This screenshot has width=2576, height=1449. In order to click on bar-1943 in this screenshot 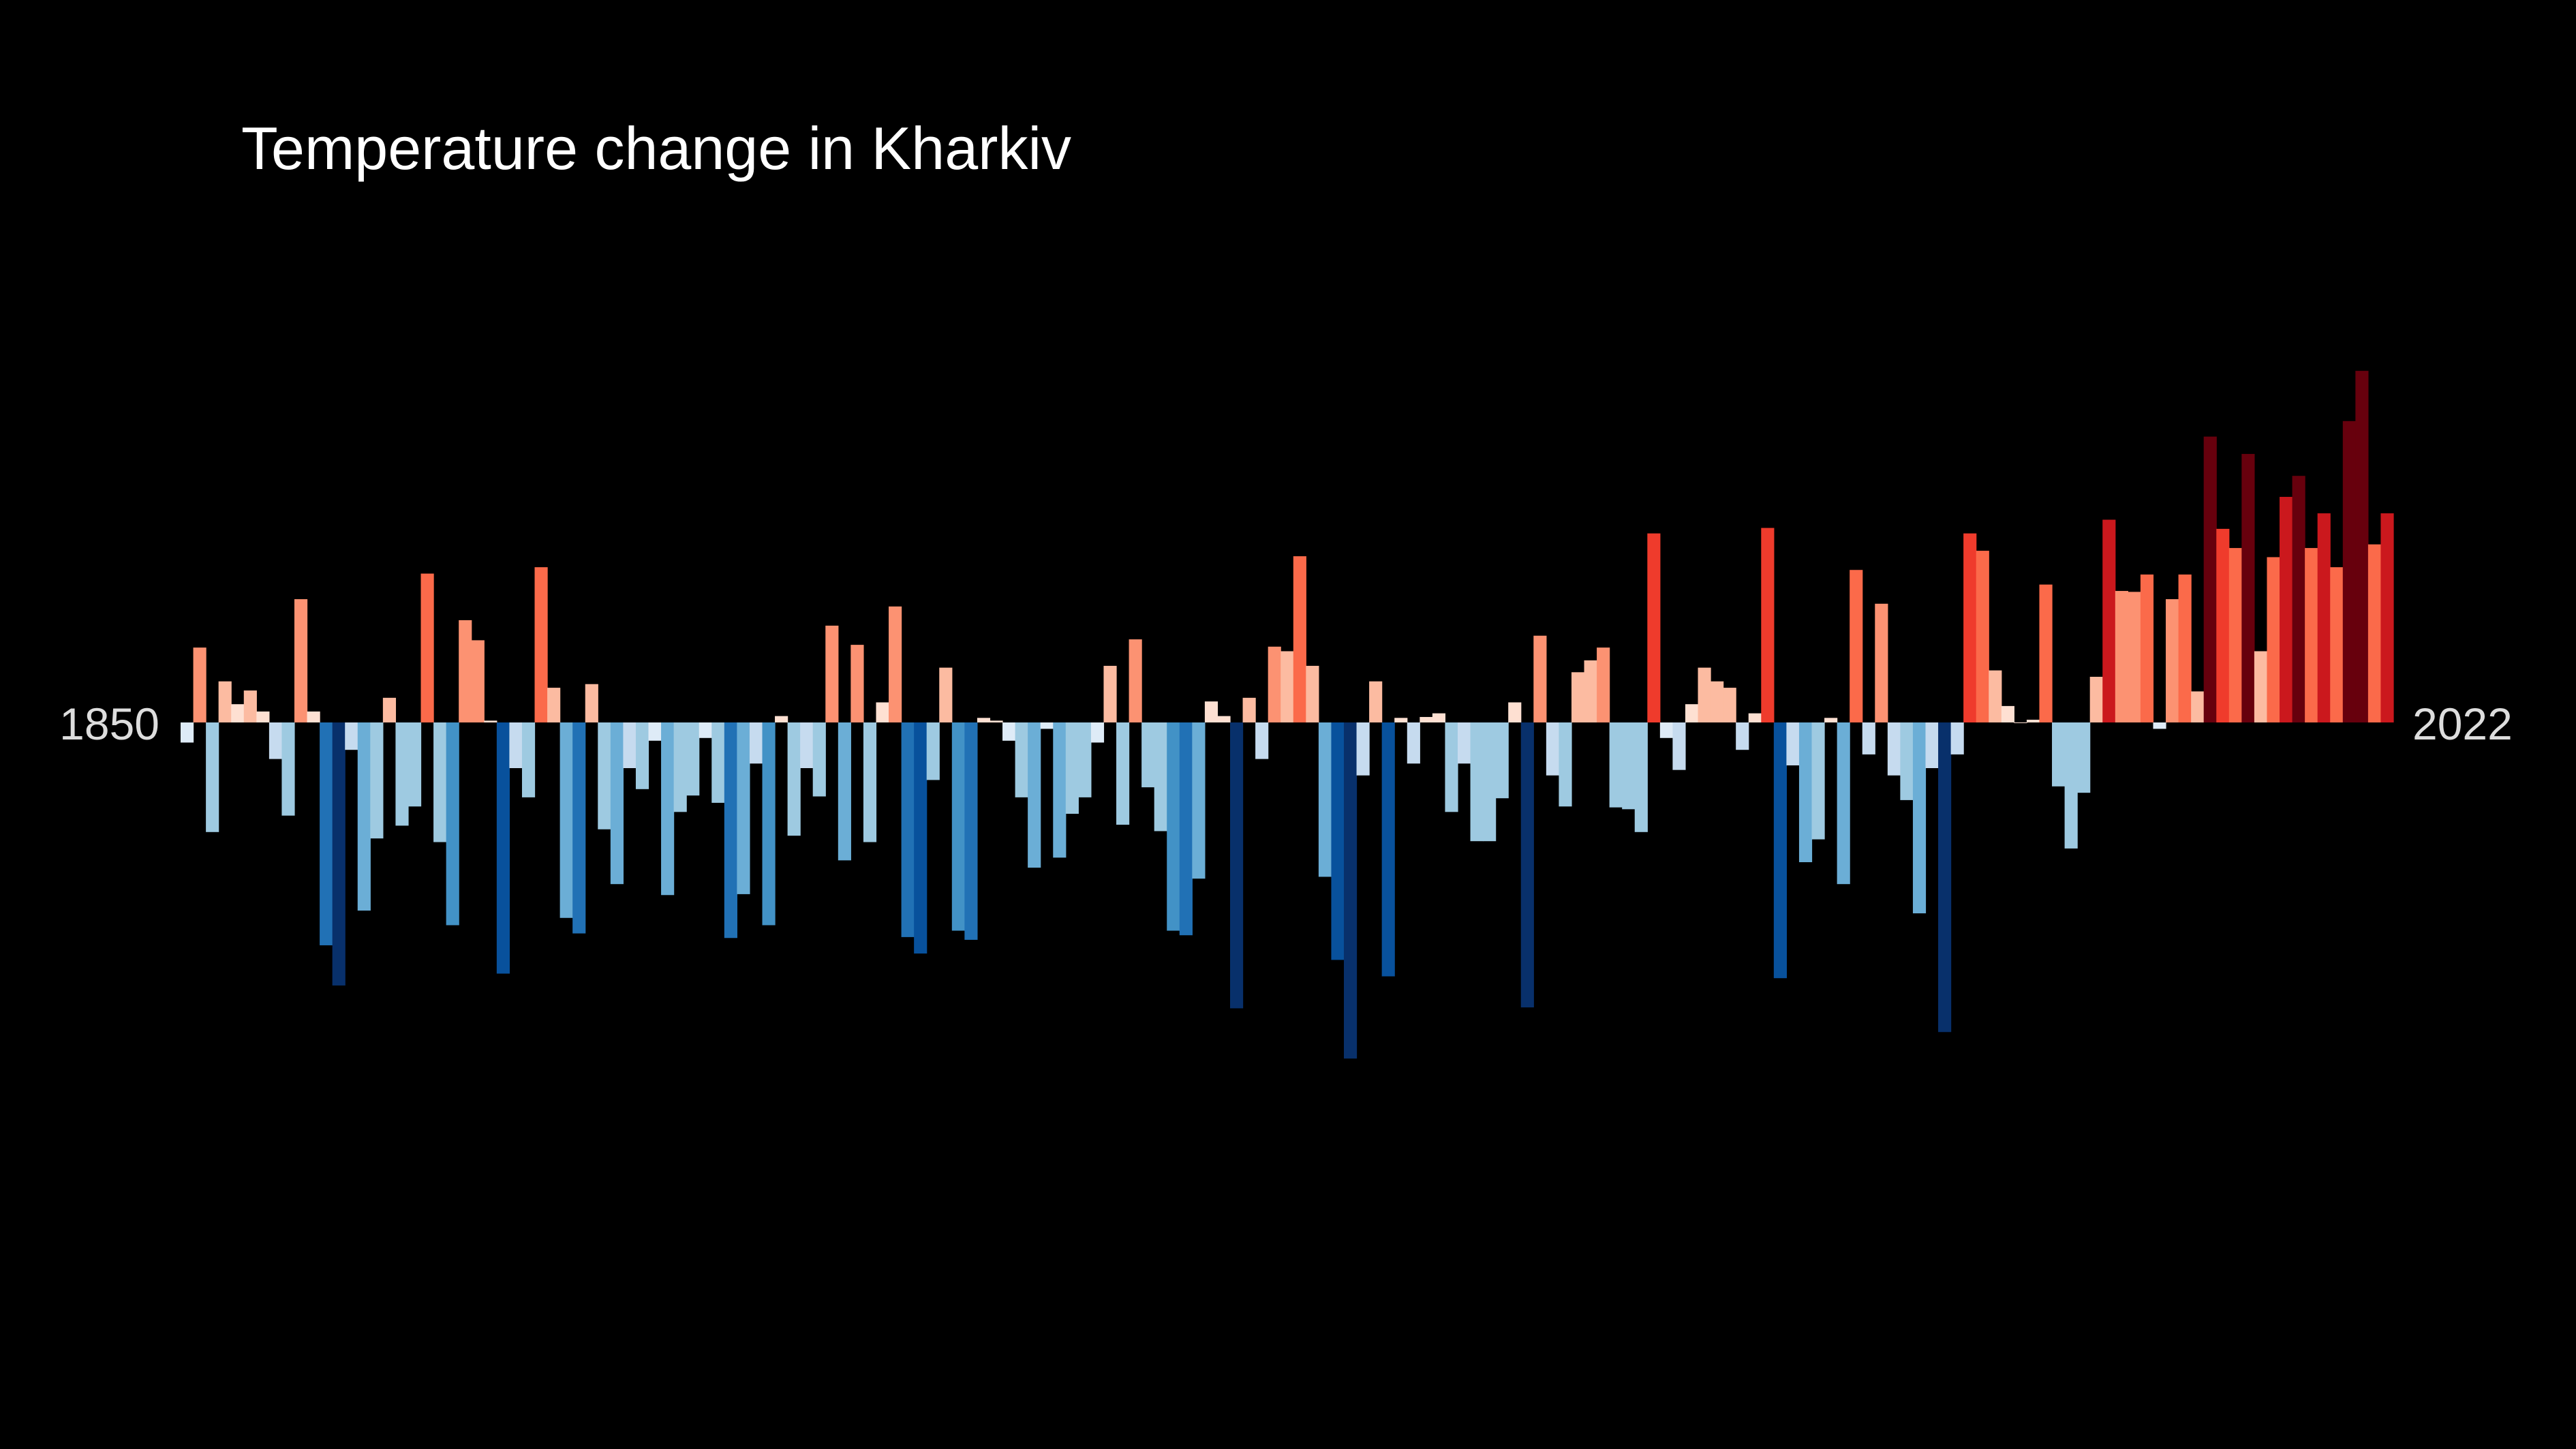, I will do `click(1363, 749)`.